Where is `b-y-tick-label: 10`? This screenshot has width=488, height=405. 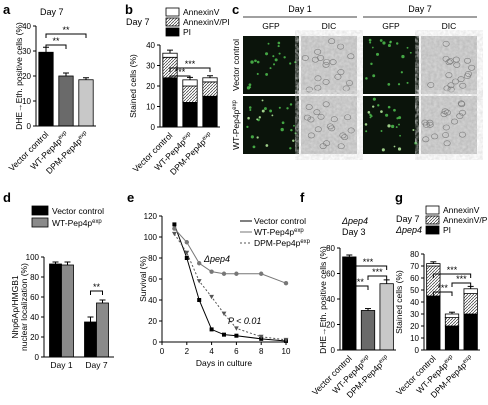 b-y-tick-label: 10 is located at coordinates (150, 107).